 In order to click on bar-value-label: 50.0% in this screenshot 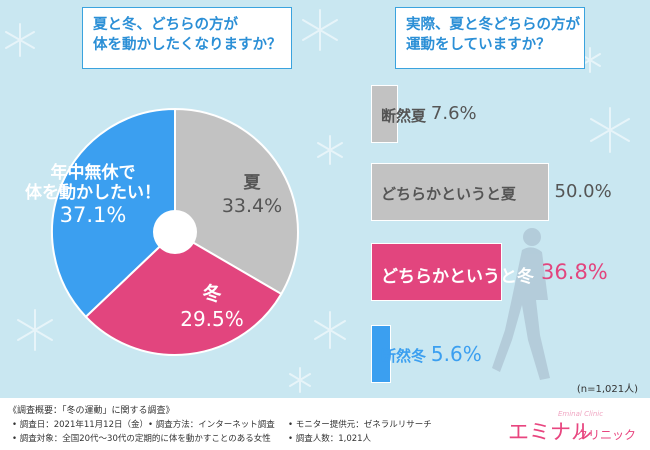, I will do `click(583, 191)`.